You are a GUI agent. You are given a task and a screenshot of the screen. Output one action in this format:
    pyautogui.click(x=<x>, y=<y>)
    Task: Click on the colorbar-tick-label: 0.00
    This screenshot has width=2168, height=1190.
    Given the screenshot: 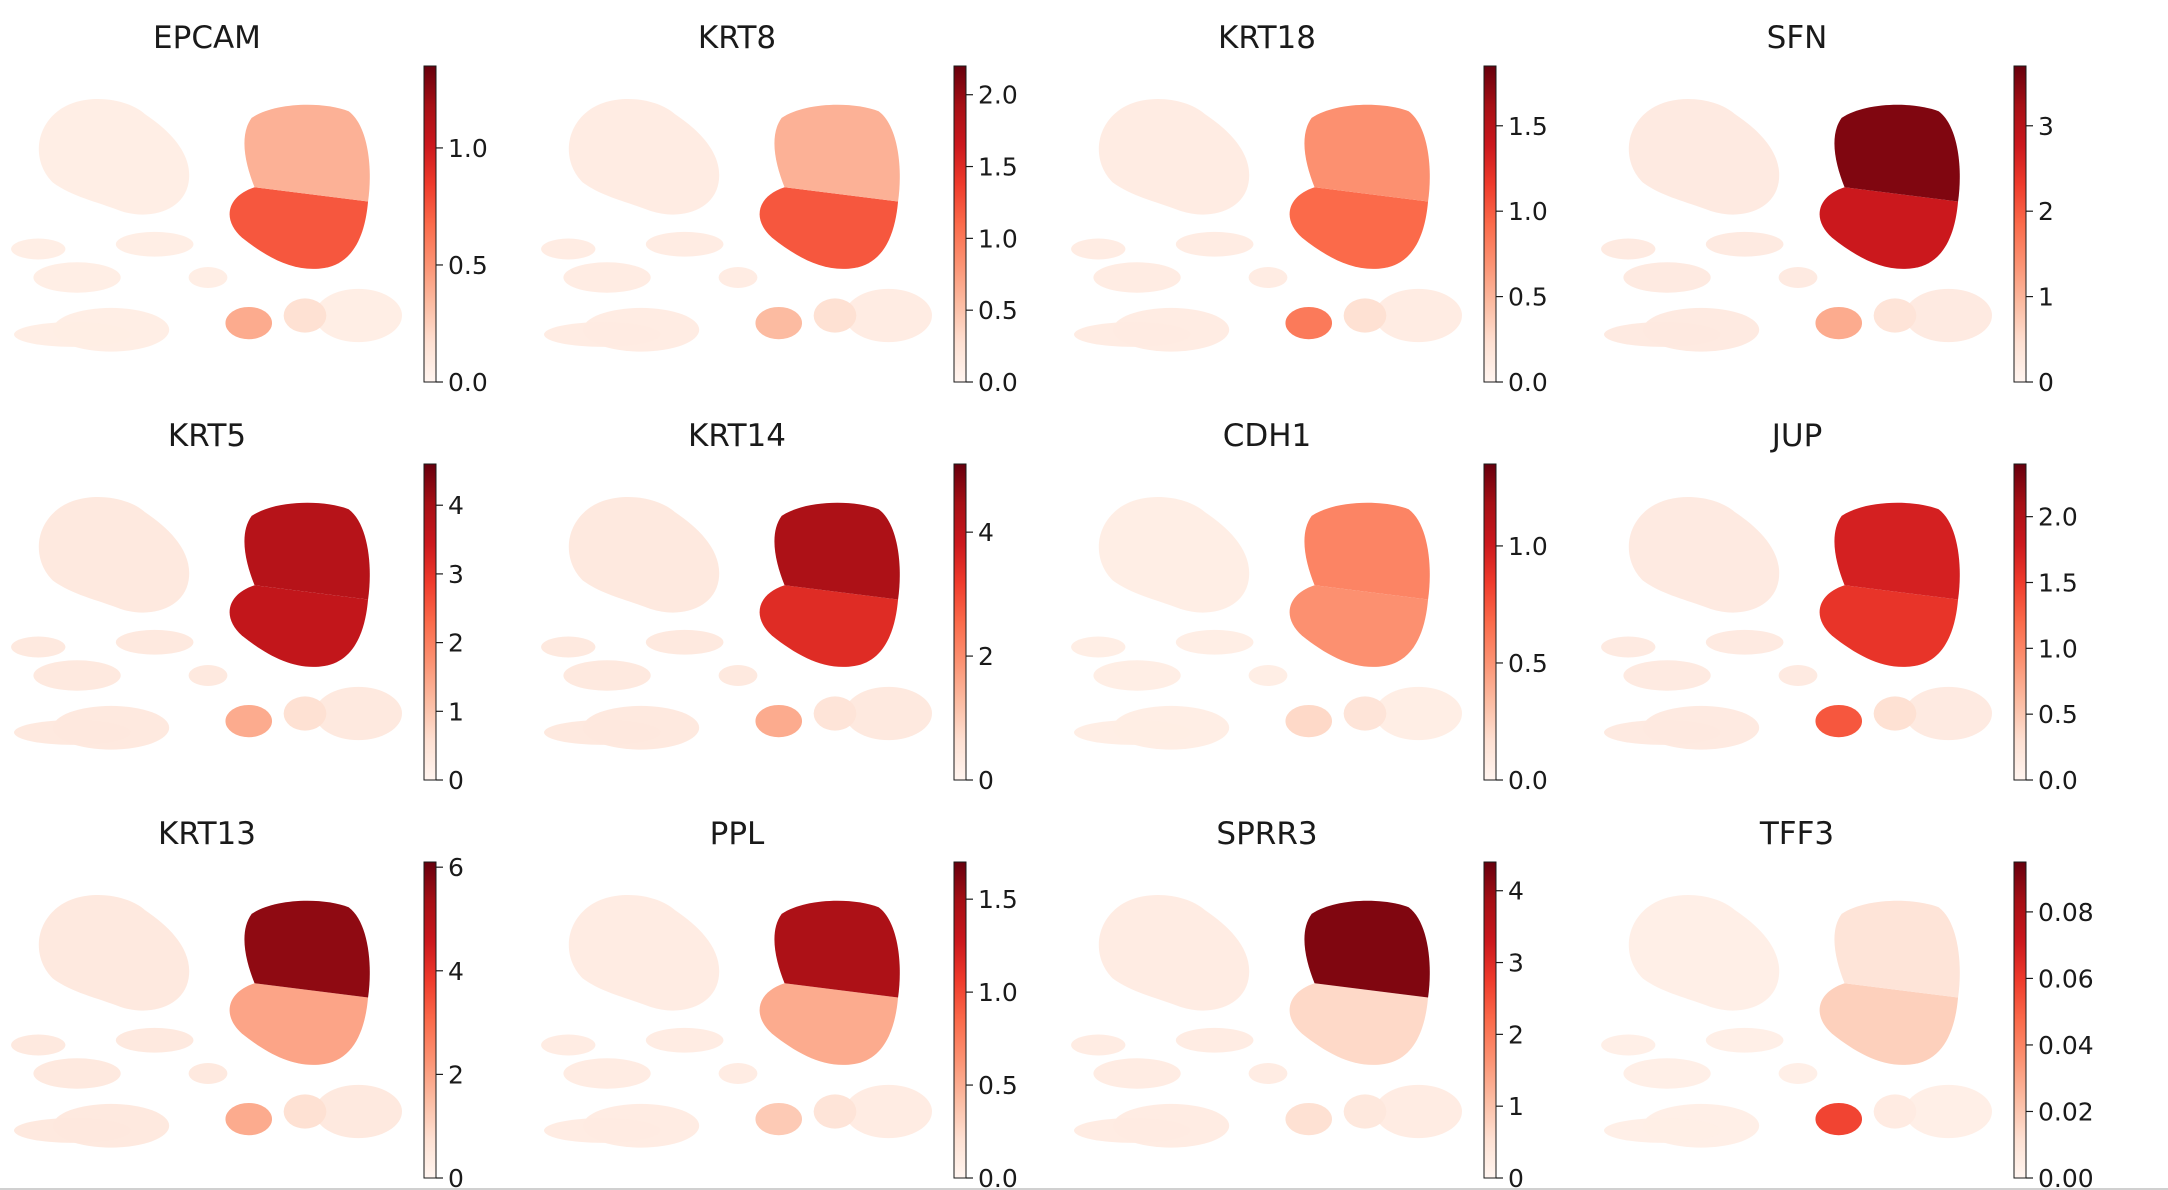 What is the action you would take?
    pyautogui.click(x=2066, y=1177)
    